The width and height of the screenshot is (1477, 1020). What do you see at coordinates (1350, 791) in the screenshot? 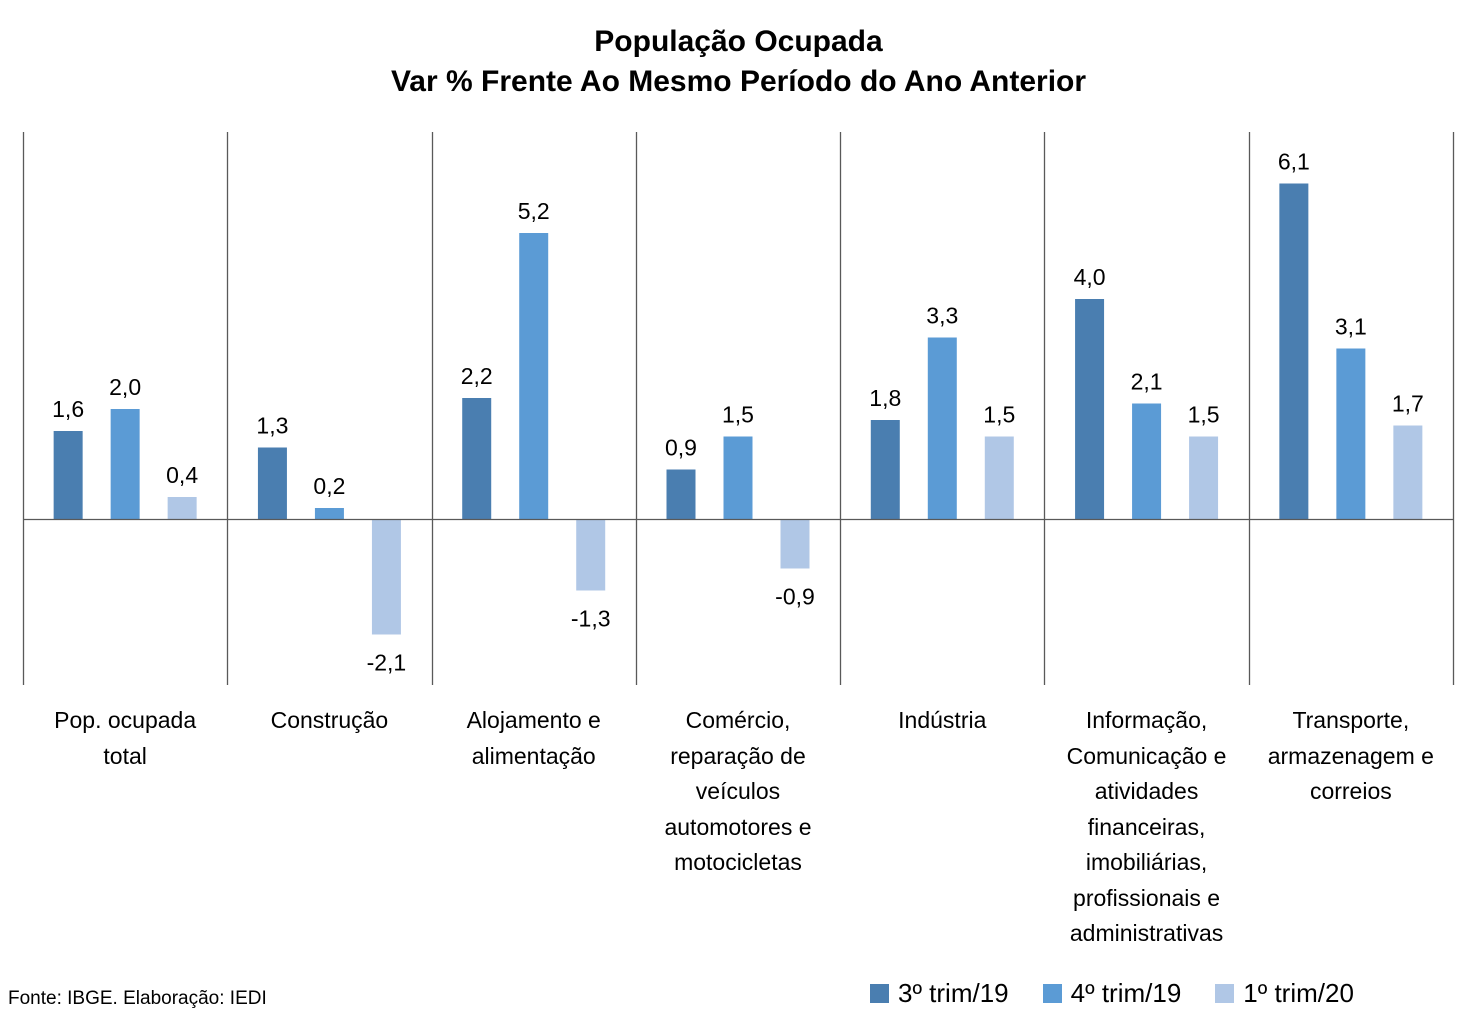
I see `category-label-line: correios` at bounding box center [1350, 791].